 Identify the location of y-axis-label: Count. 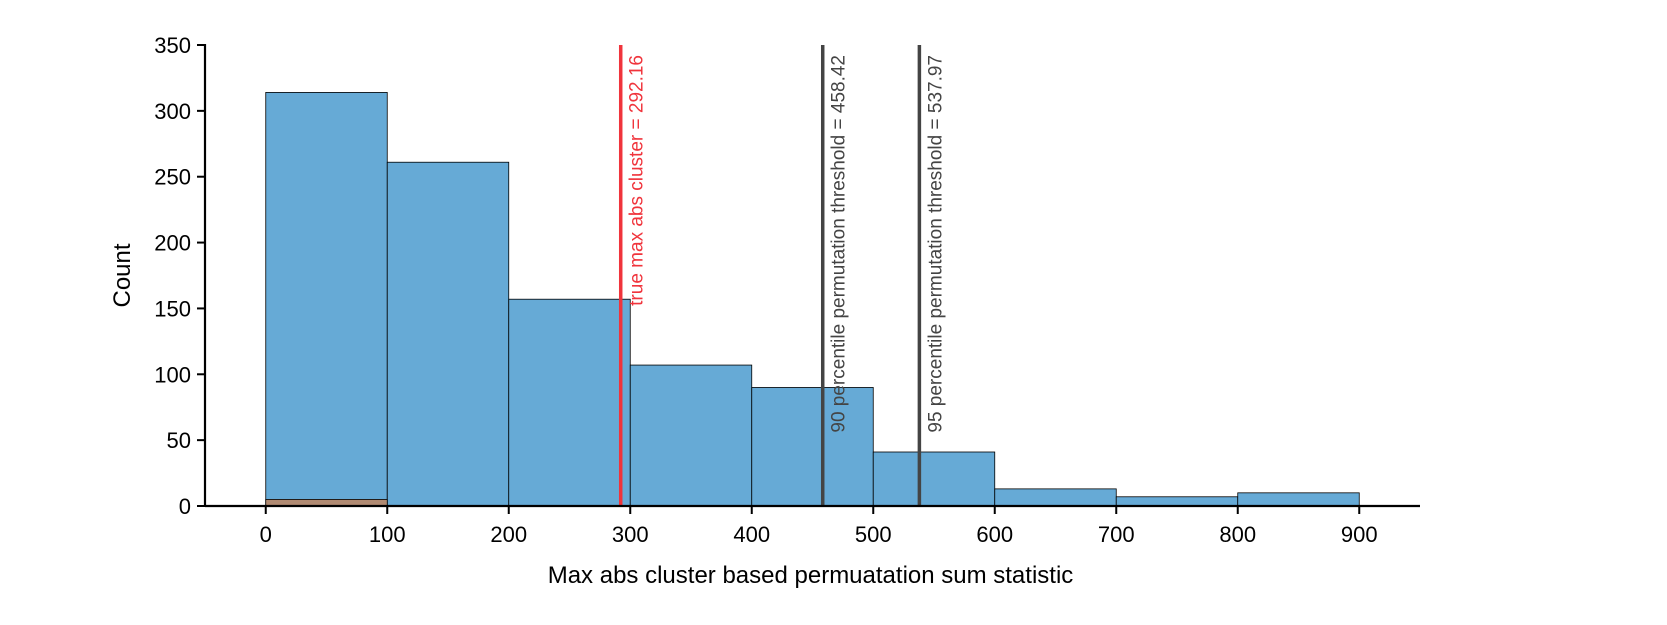
(122, 275).